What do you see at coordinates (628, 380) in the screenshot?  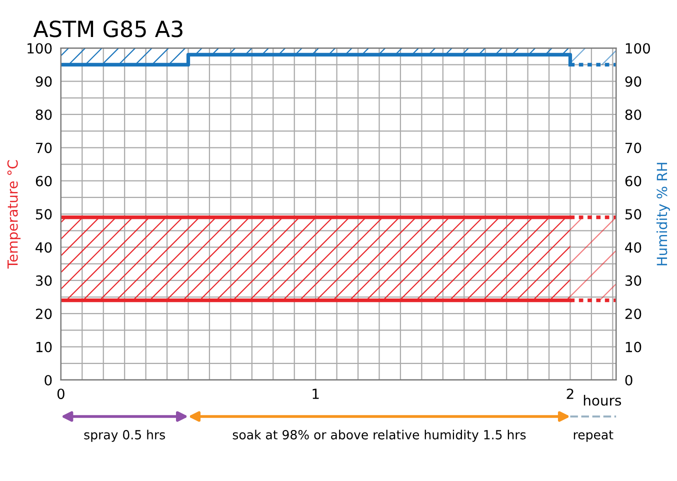 I see `y2-tick-label: 0` at bounding box center [628, 380].